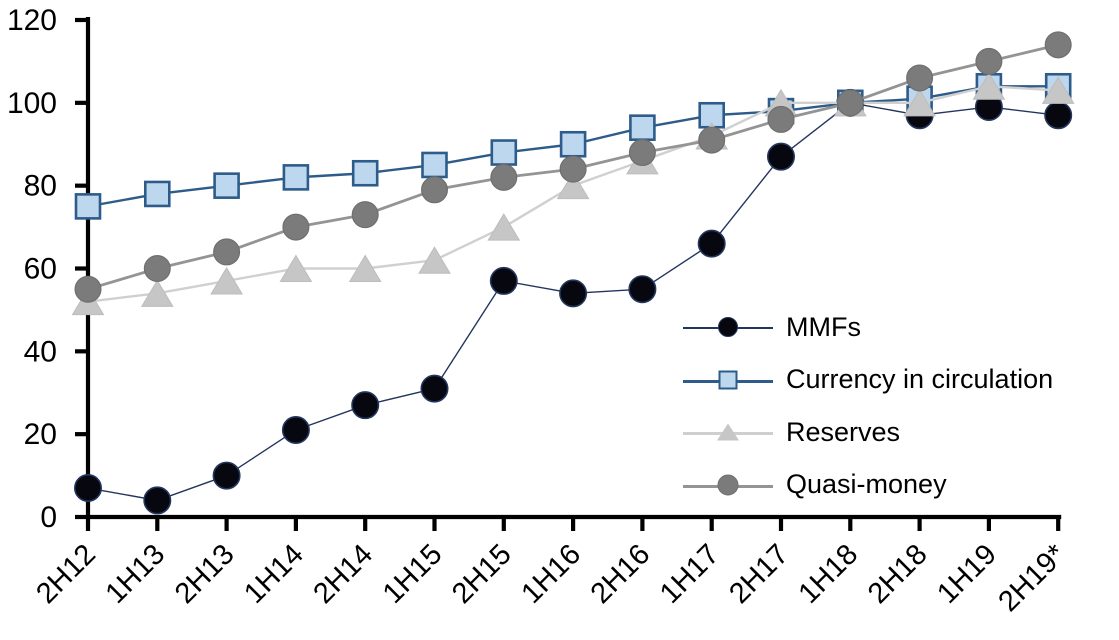 This screenshot has width=1119, height=640. Describe the element at coordinates (728, 485) in the screenshot. I see `quasi-money-line-marker-icon` at that location.